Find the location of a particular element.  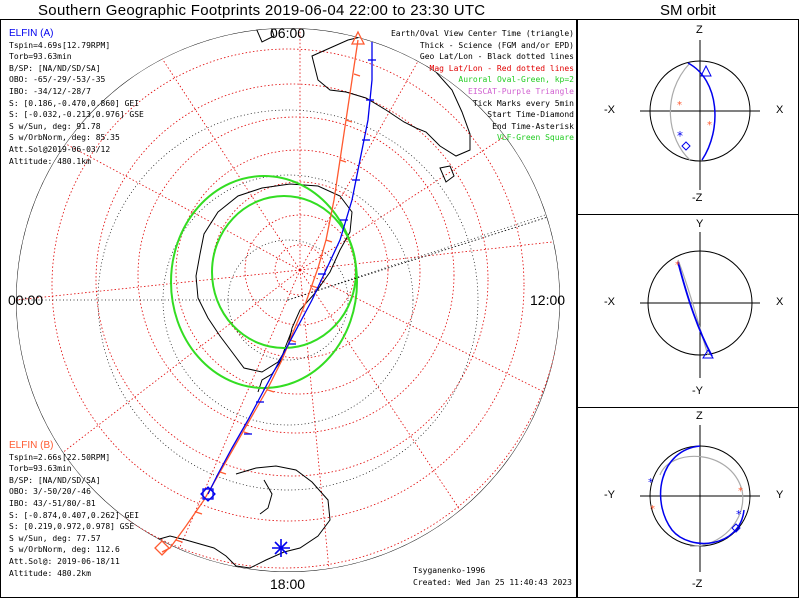

hour-label-right: 12:00 is located at coordinates (548, 300).